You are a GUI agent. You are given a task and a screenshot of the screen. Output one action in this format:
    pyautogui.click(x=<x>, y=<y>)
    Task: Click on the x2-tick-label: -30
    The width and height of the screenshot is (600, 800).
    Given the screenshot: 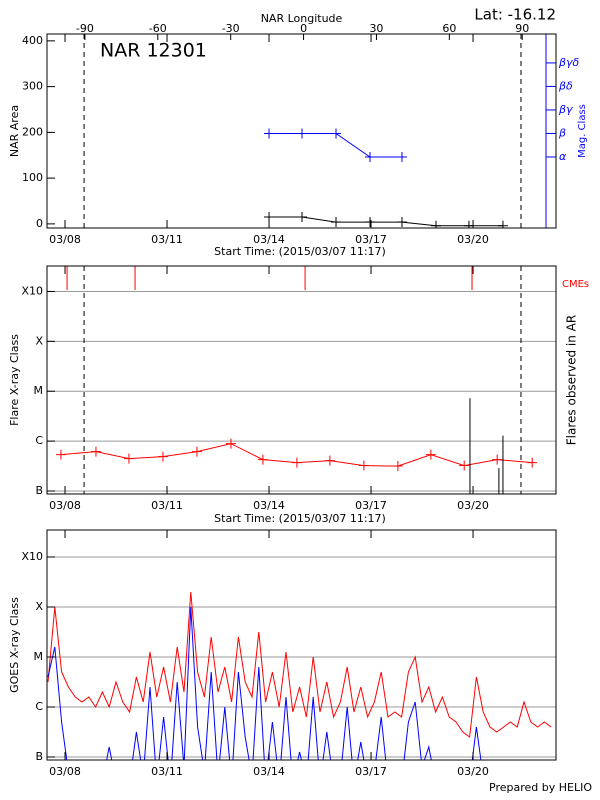 What is the action you would take?
    pyautogui.click(x=231, y=28)
    